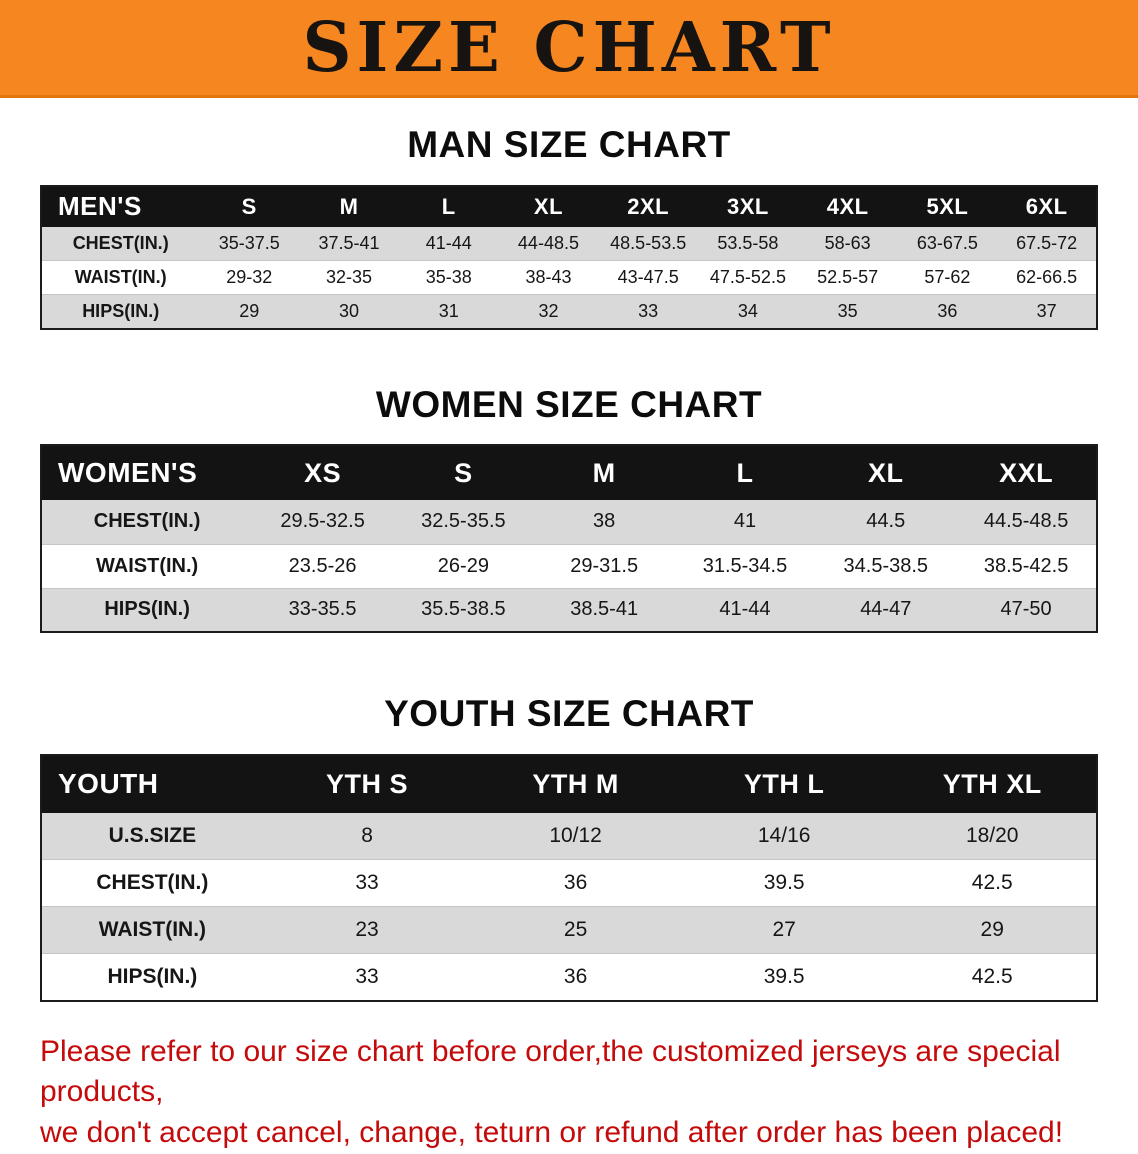 This screenshot has width=1138, height=1154. Describe the element at coordinates (886, 566) in the screenshot. I see `value-cell: 34.5-38.5` at that location.